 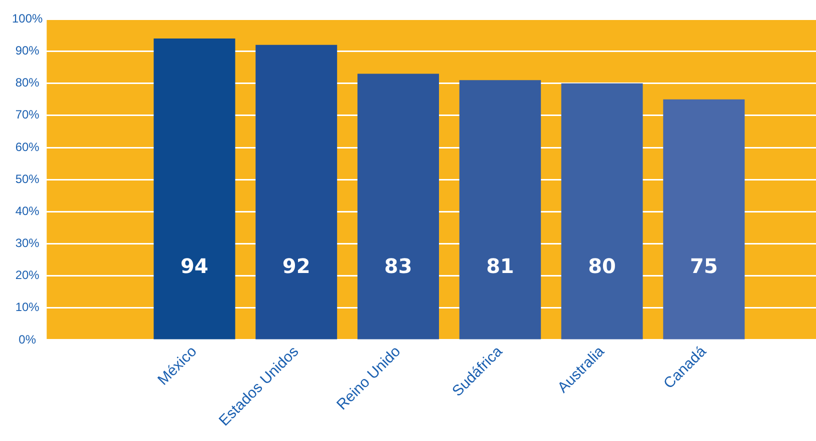 I want to click on data-label: 80, so click(x=602, y=266).